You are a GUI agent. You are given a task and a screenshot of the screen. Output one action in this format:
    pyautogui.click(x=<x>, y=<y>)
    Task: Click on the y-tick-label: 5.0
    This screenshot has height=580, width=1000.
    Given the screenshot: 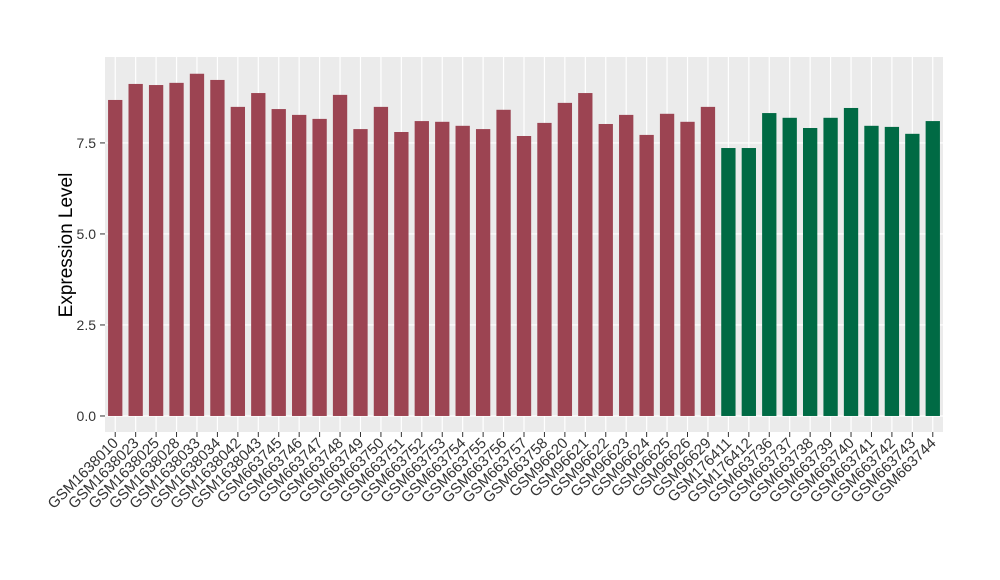 What is the action you would take?
    pyautogui.click(x=87, y=234)
    